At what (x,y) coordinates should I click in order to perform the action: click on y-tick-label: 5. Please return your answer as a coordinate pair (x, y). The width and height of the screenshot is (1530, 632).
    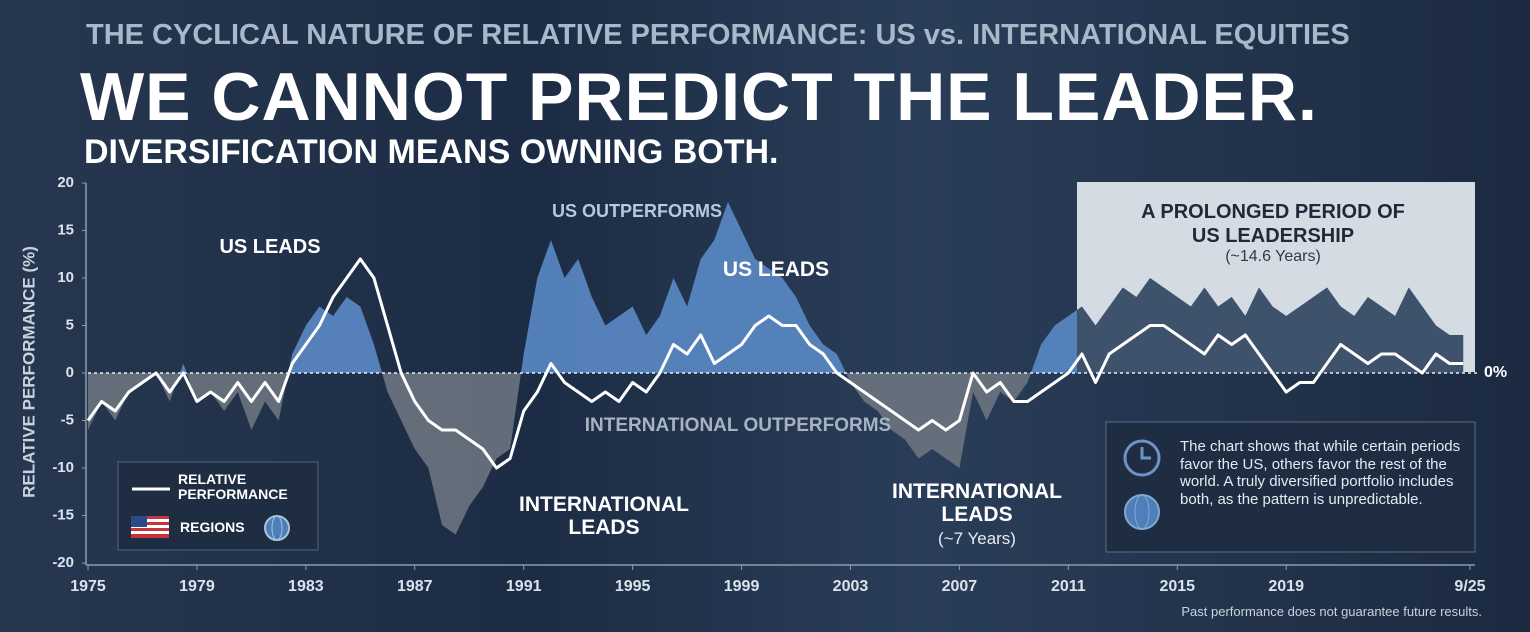
    Looking at the image, I should click on (70, 324).